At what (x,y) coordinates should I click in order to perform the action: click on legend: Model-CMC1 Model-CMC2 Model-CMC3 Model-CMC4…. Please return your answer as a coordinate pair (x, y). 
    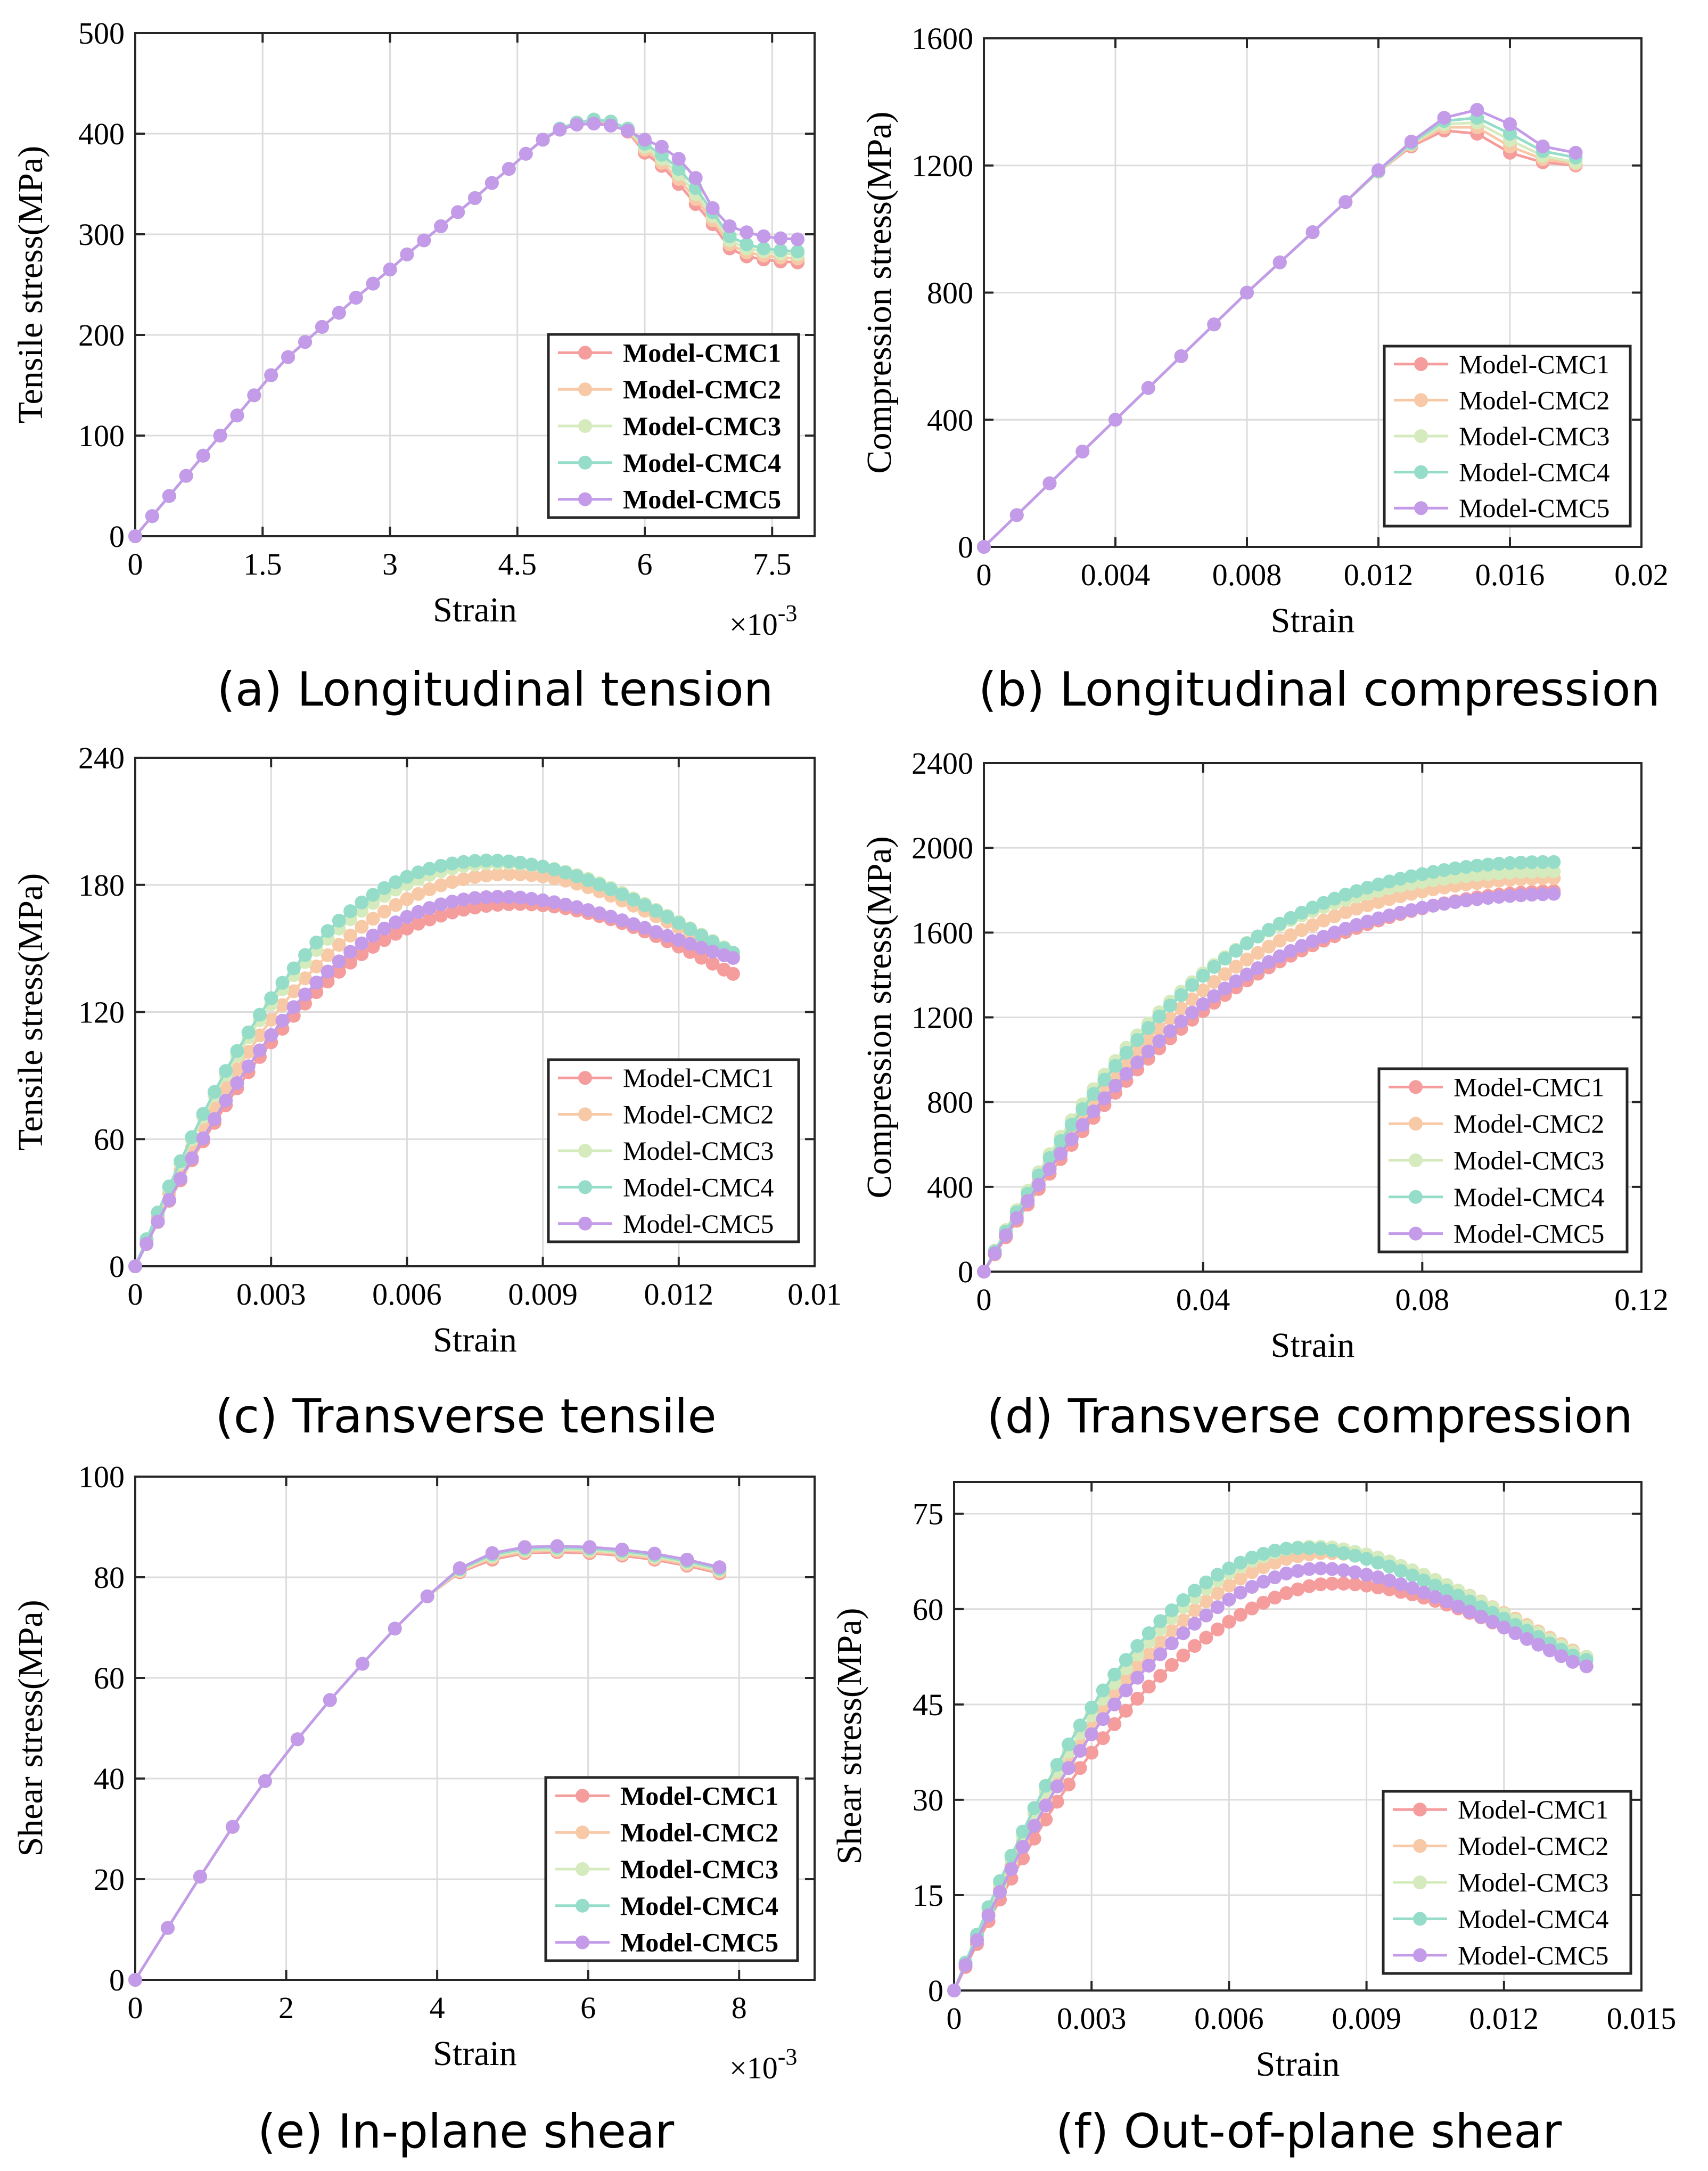
    Looking at the image, I should click on (1507, 436).